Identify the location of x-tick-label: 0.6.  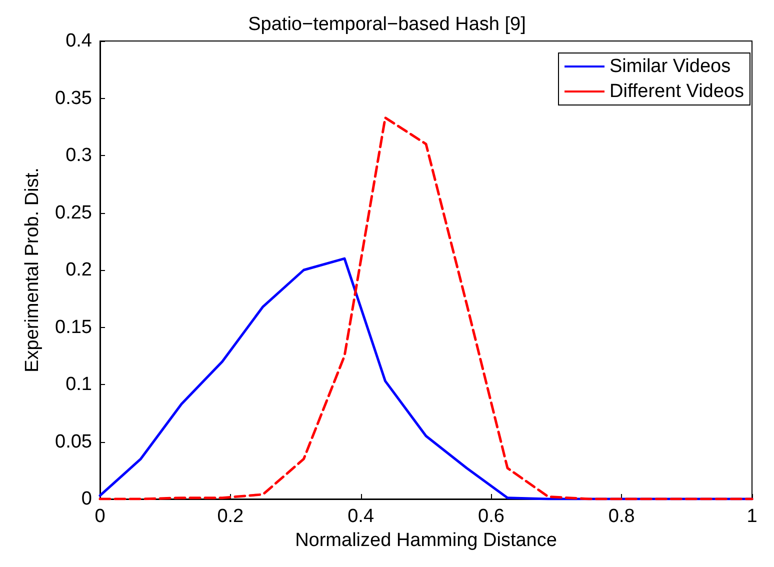
(491, 516).